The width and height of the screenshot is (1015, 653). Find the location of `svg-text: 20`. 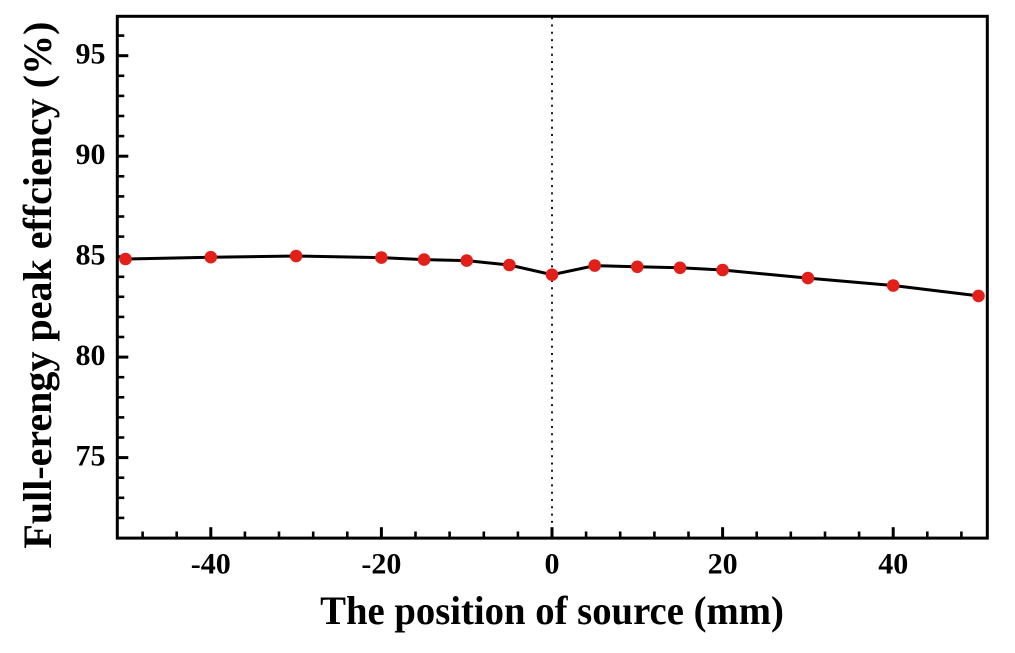

svg-text: 20 is located at coordinates (723, 564).